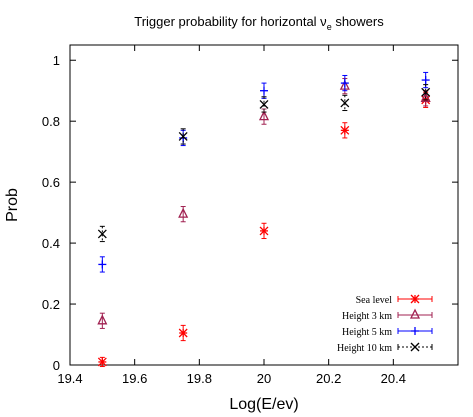  I want to click on y-tick-label: 0, so click(56, 365).